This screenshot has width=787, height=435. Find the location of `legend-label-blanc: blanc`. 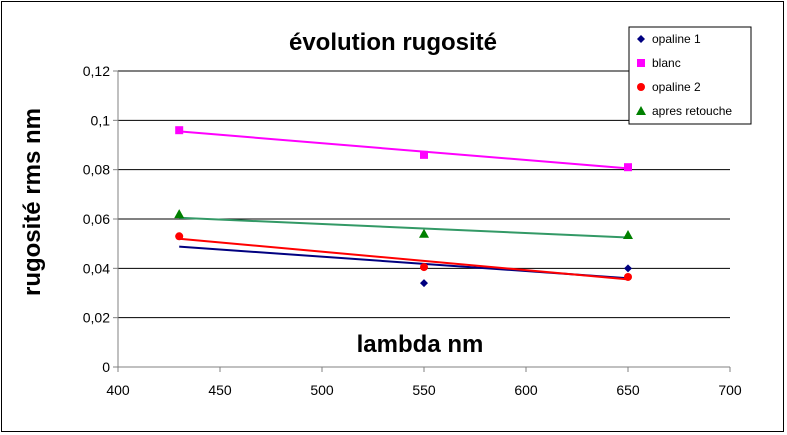

legend-label-blanc: blanc is located at coordinates (666, 63).